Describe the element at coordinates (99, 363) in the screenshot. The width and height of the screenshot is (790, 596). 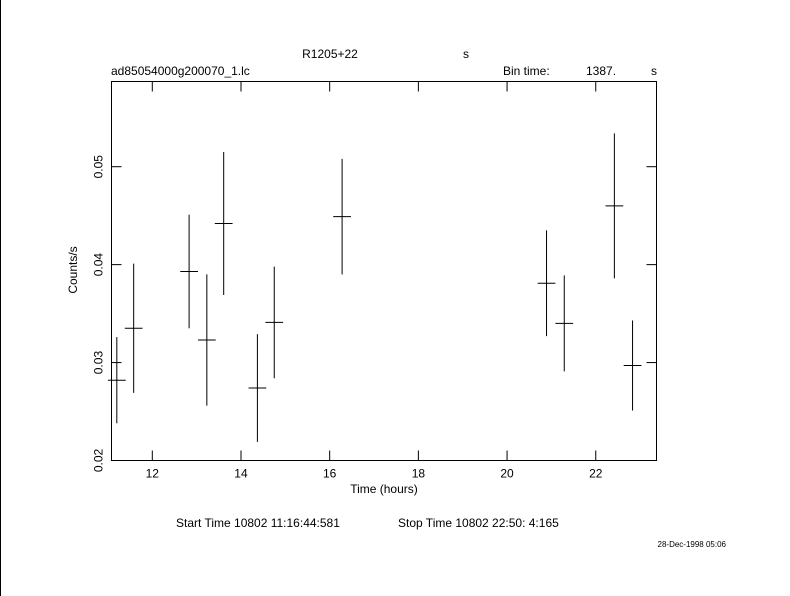
I see `y-tick-label: 0.03` at that location.